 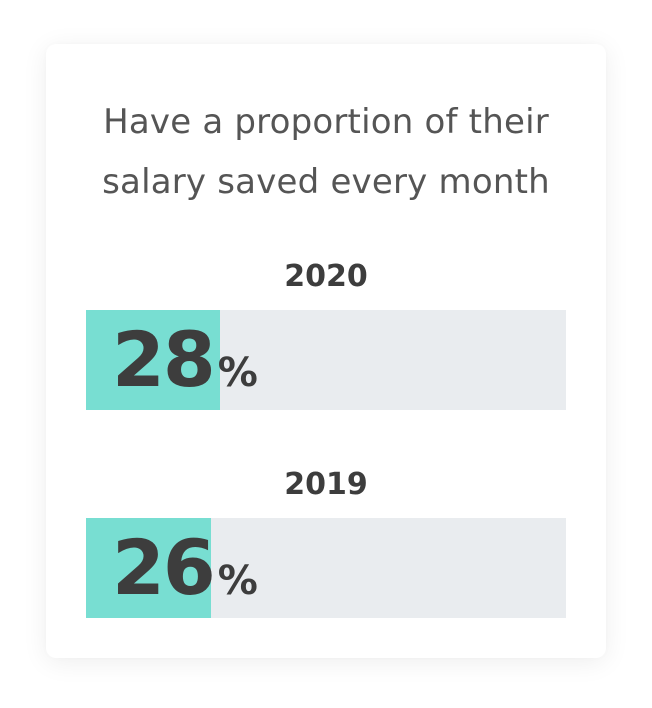 I want to click on progress-track-2019: 26%, so click(x=326, y=568).